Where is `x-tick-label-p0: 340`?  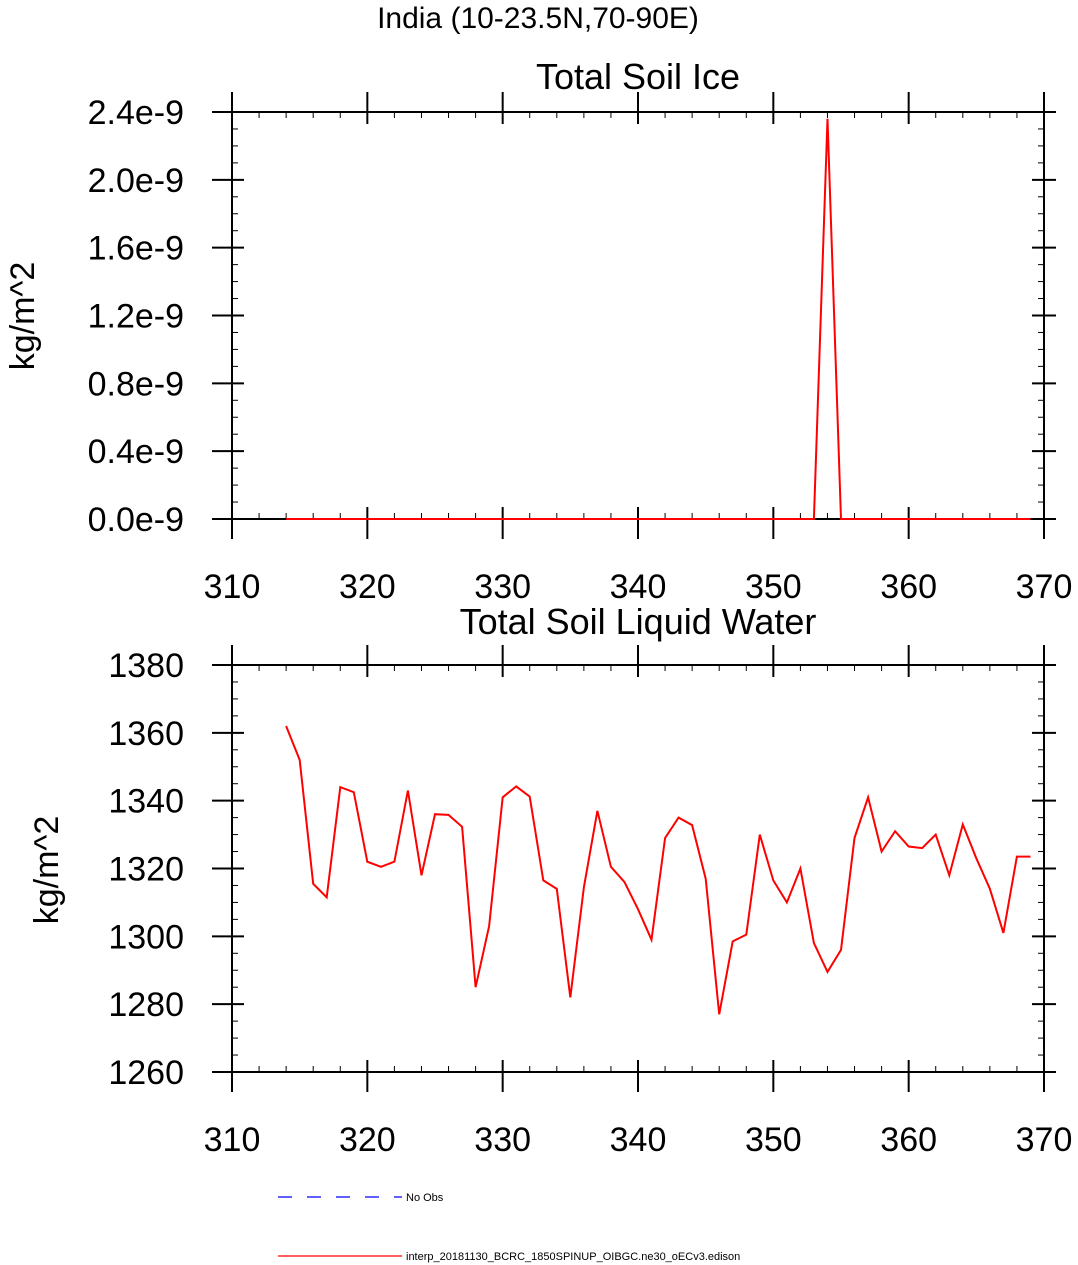 x-tick-label-p0: 340 is located at coordinates (638, 587).